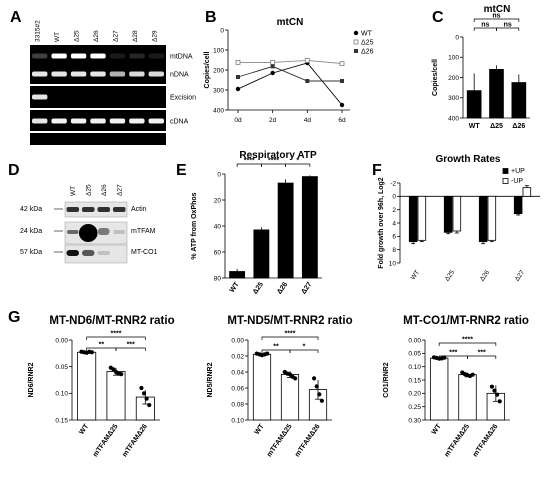 The width and height of the screenshot is (550, 499). I want to click on significance-label: *, so click(304, 347).